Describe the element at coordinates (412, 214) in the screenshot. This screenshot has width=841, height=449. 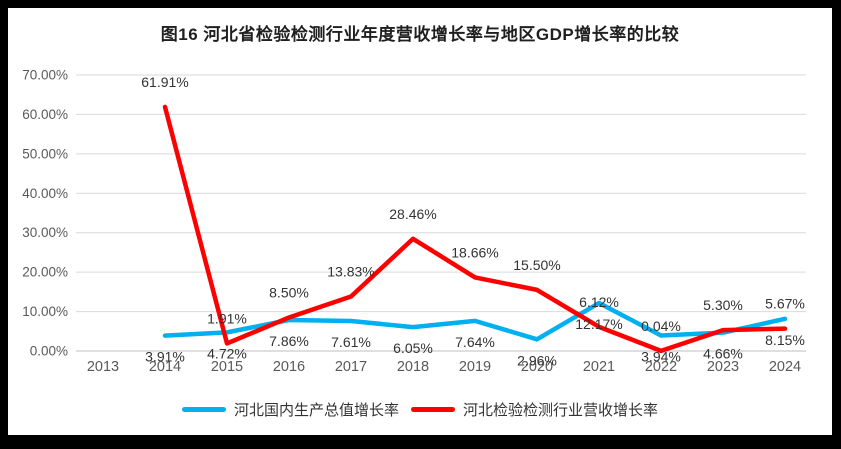
I see `data-label: 28.46%` at that location.